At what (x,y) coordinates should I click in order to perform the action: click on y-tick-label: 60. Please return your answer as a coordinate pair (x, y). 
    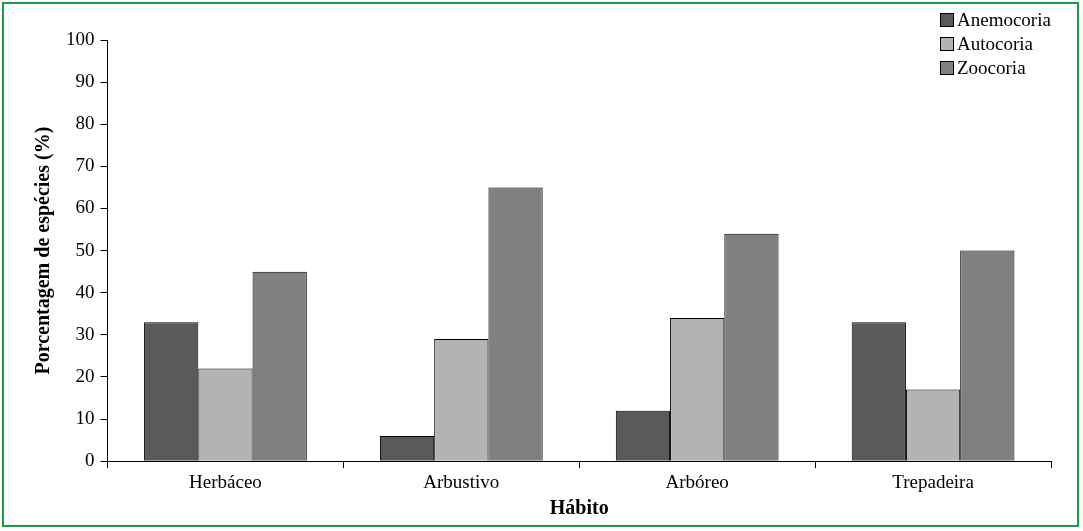
    Looking at the image, I should click on (85, 207).